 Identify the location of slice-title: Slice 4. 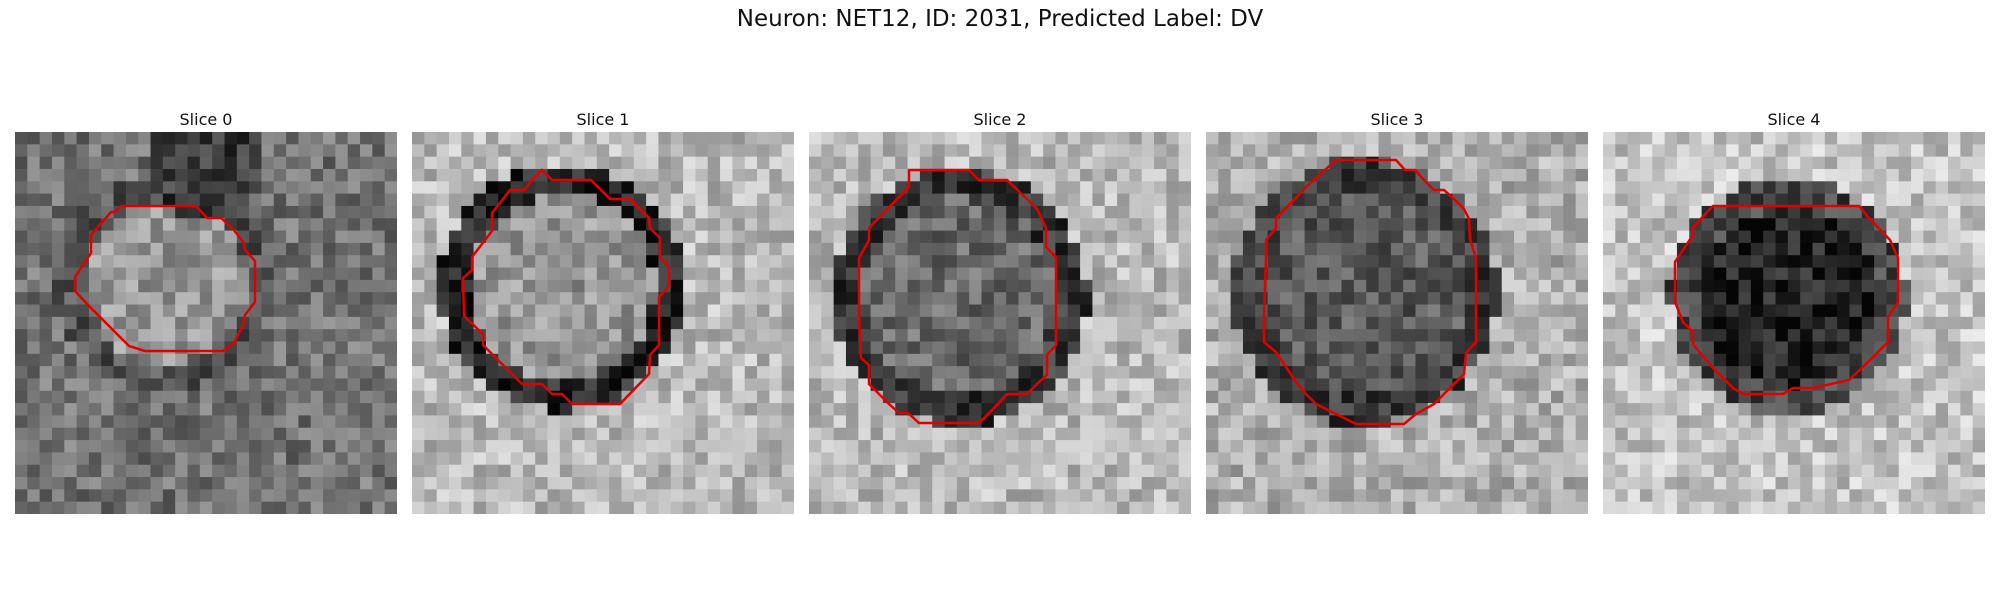
(1794, 119).